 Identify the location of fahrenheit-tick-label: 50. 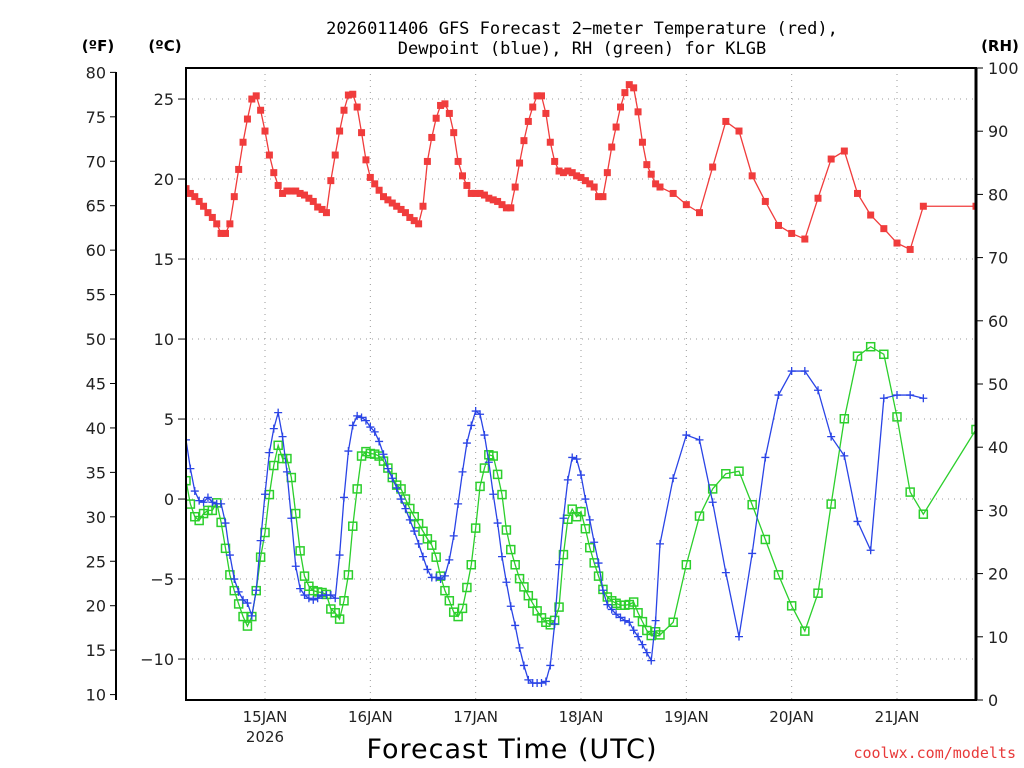
(96, 339).